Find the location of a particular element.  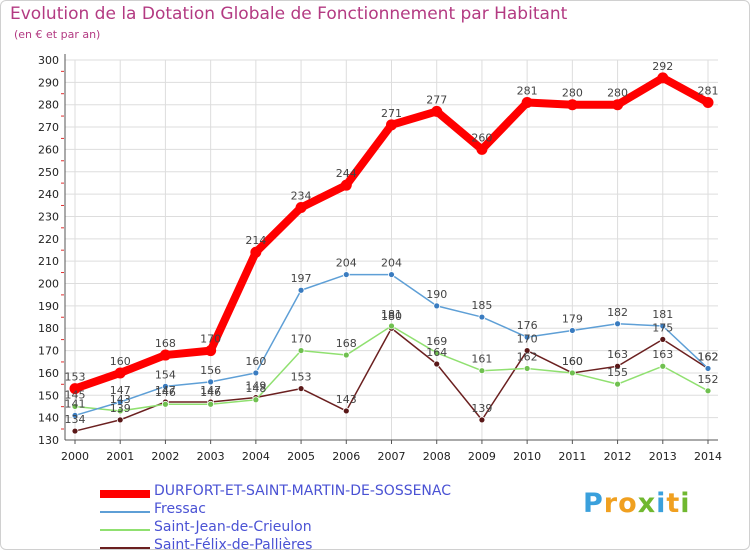

logo-letter: t is located at coordinates (673, 503).